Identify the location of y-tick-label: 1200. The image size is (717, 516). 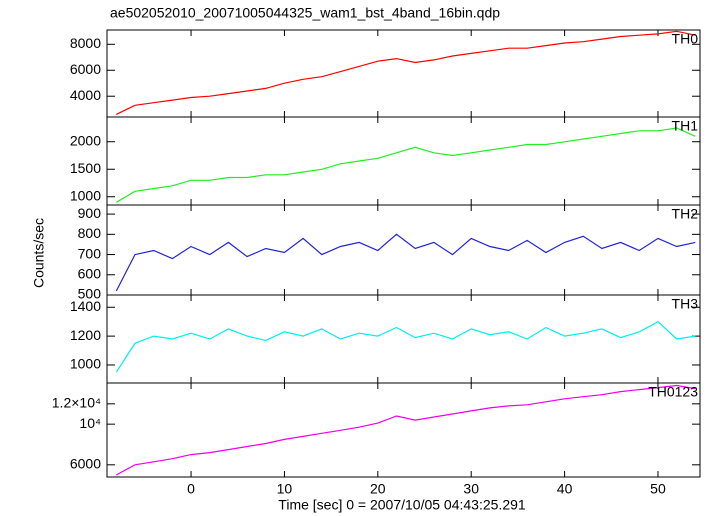
(85, 335).